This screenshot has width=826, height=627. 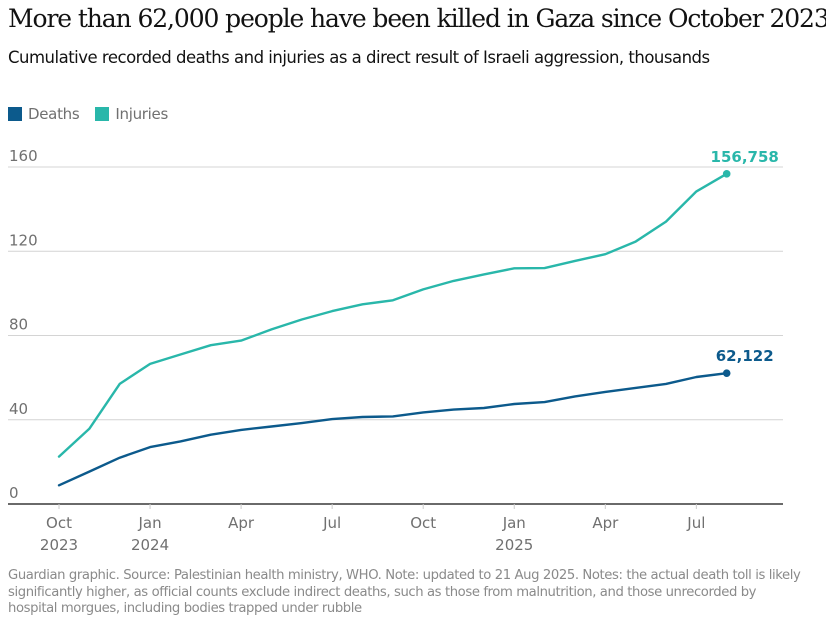 What do you see at coordinates (102, 114) in the screenshot?
I see `legend-swatch-injuries` at bounding box center [102, 114].